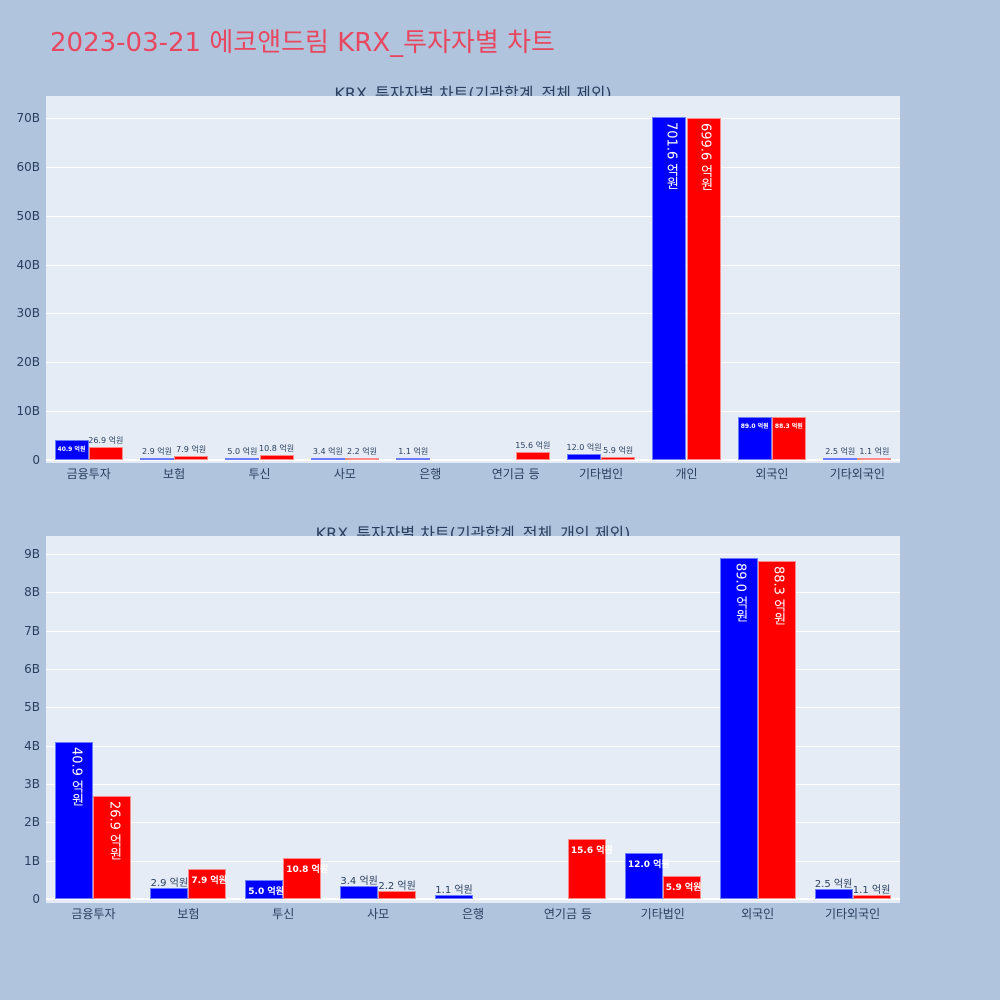 The height and width of the screenshot is (1000, 1000). I want to click on y-tick-label: 6B, so click(32, 669).